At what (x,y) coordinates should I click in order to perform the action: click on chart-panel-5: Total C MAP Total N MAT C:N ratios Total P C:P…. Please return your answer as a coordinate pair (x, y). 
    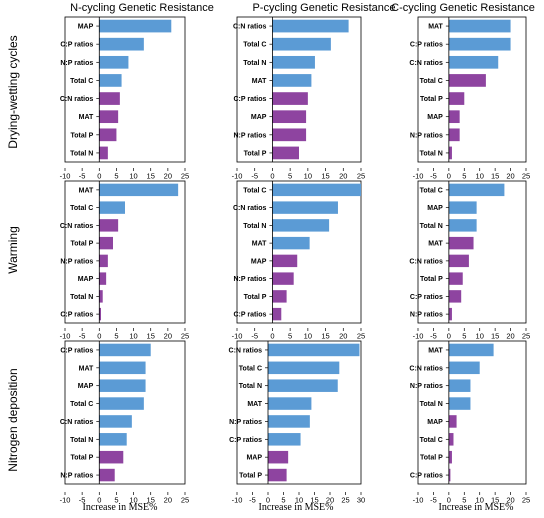
    Looking at the image, I should click on (469, 260).